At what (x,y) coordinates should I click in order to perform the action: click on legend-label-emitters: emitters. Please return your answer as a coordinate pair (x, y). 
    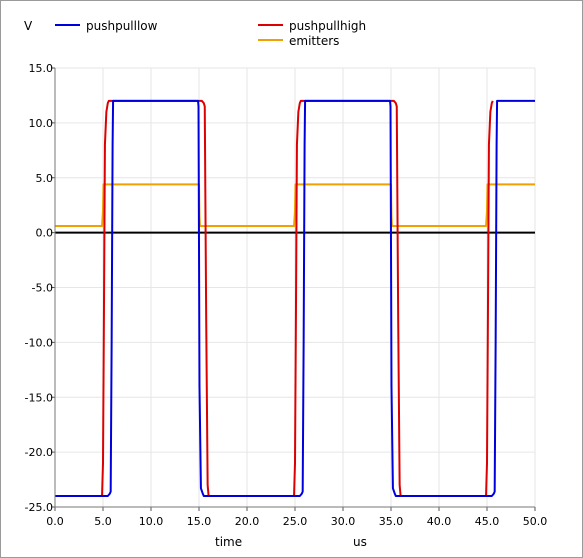
    Looking at the image, I should click on (314, 41).